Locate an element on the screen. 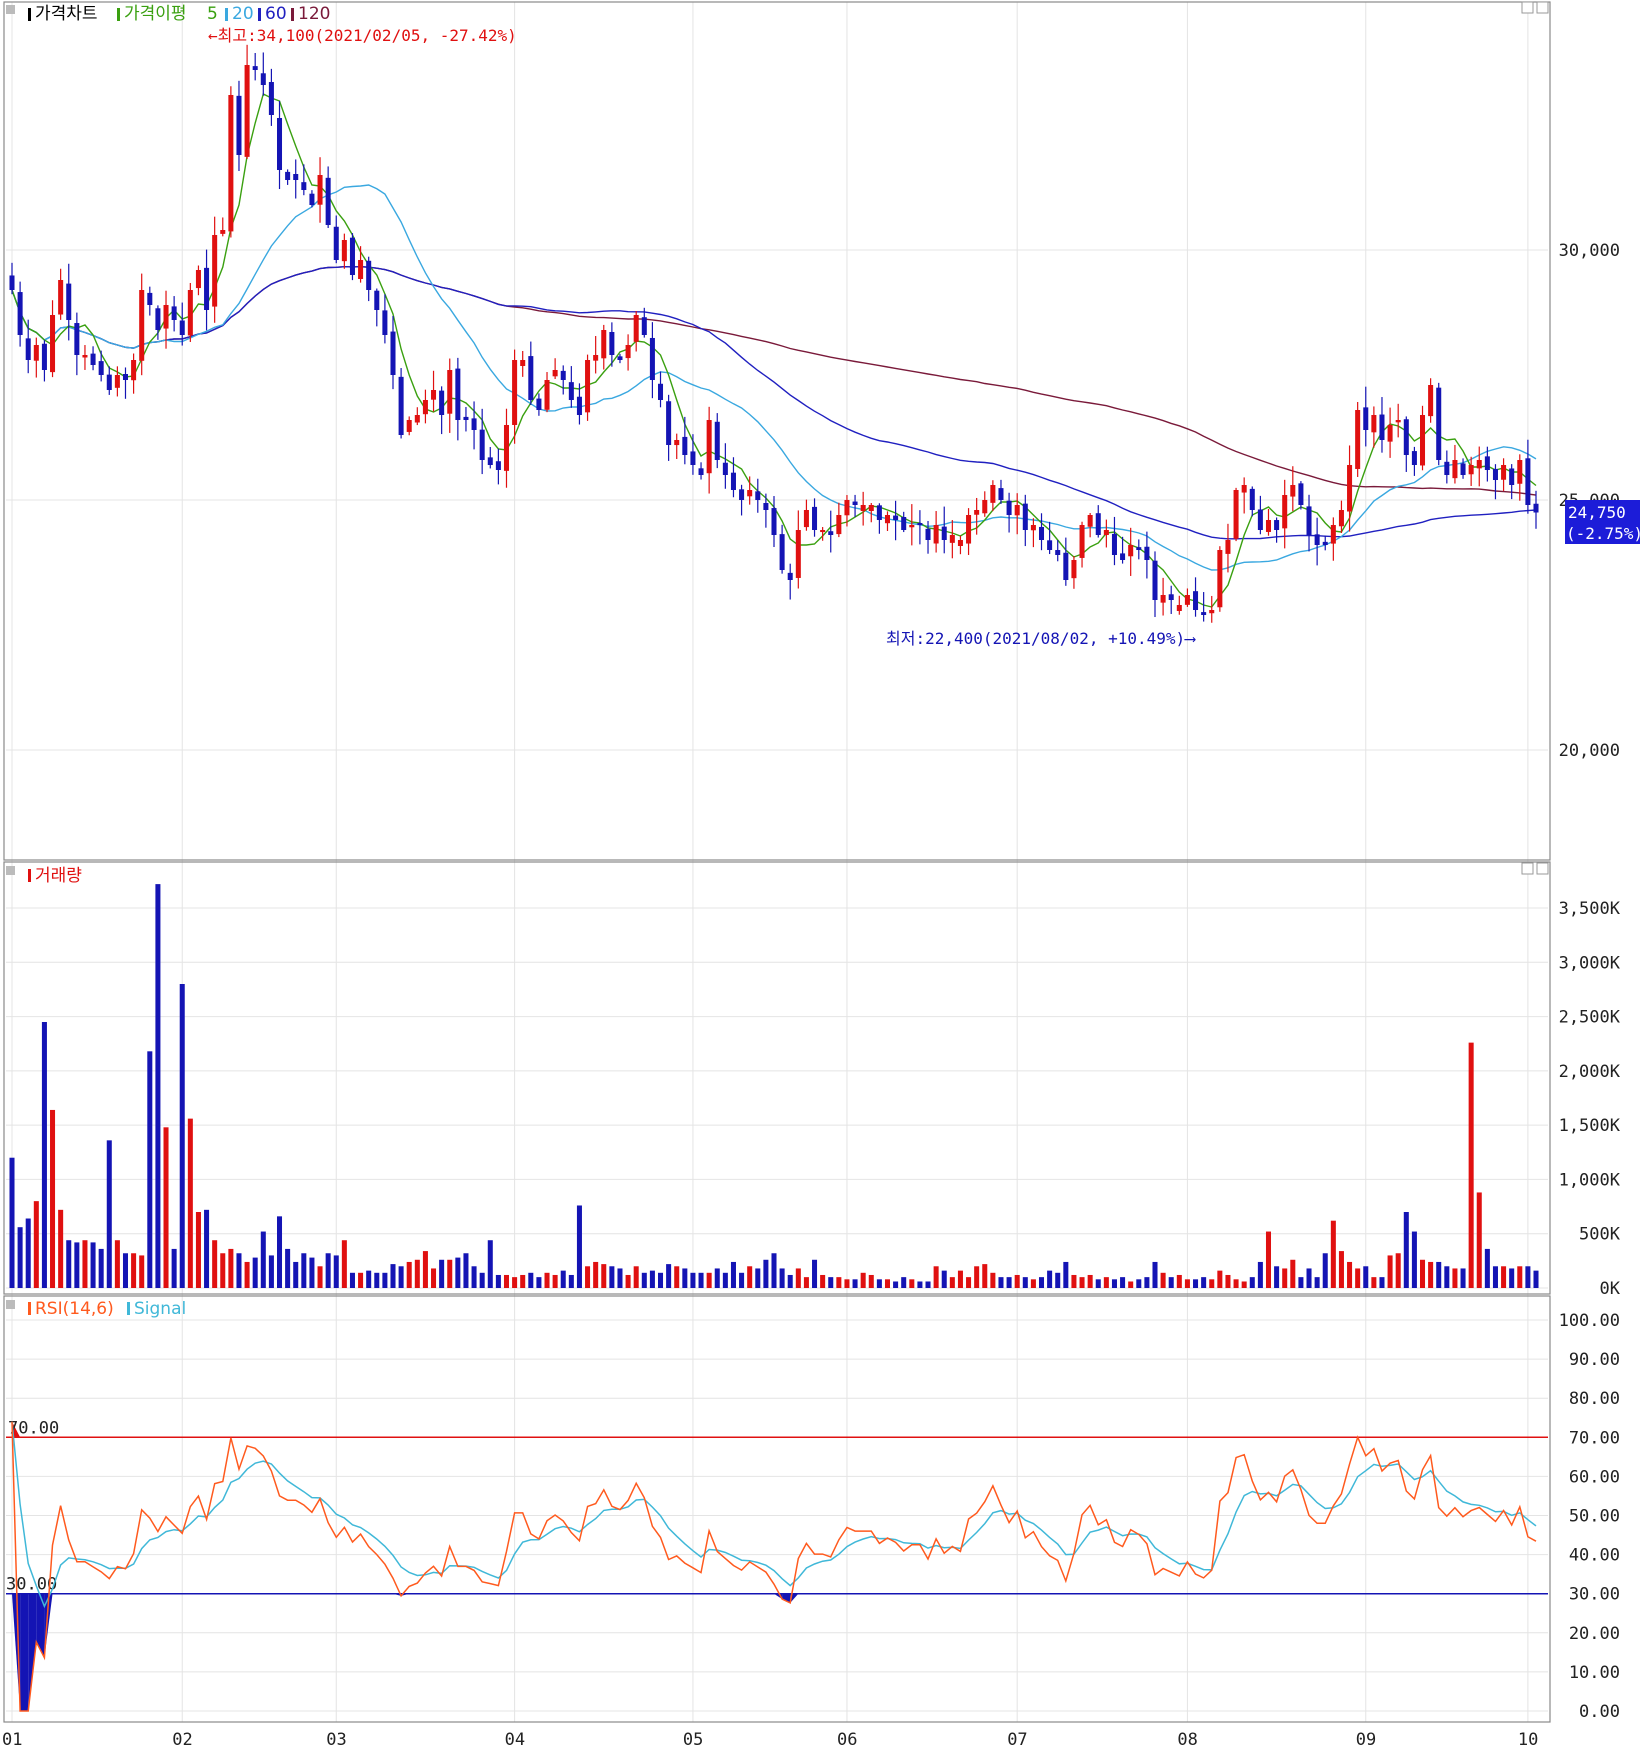 The image size is (1642, 1752). month-tick-label: 01 is located at coordinates (12, 1740).